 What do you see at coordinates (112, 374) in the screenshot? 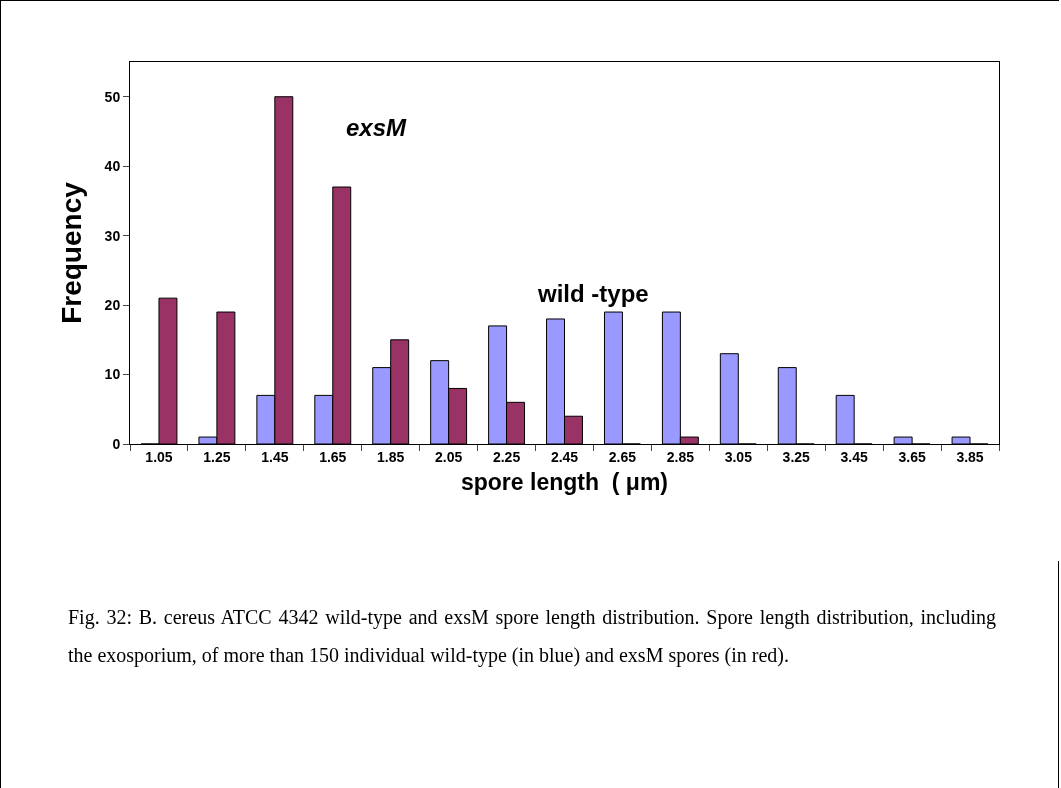
I see `y-tick-label: 10` at bounding box center [112, 374].